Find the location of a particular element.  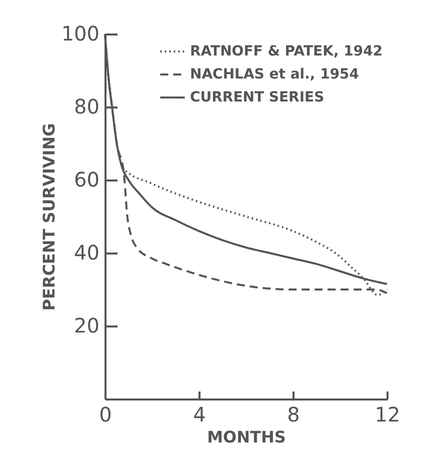

x-tick-label: 12 is located at coordinates (387, 414).